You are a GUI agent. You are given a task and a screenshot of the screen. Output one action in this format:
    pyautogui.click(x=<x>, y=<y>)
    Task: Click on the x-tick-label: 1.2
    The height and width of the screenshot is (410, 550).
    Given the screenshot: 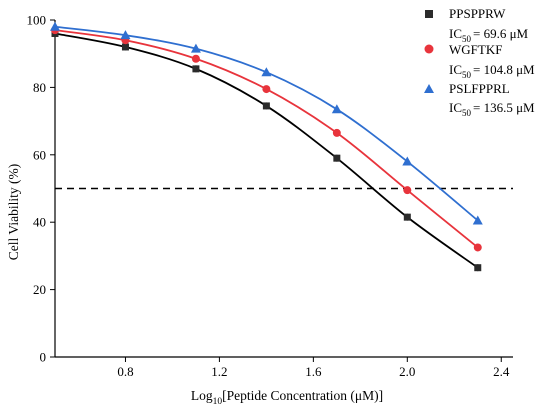 What is the action you would take?
    pyautogui.click(x=219, y=371)
    